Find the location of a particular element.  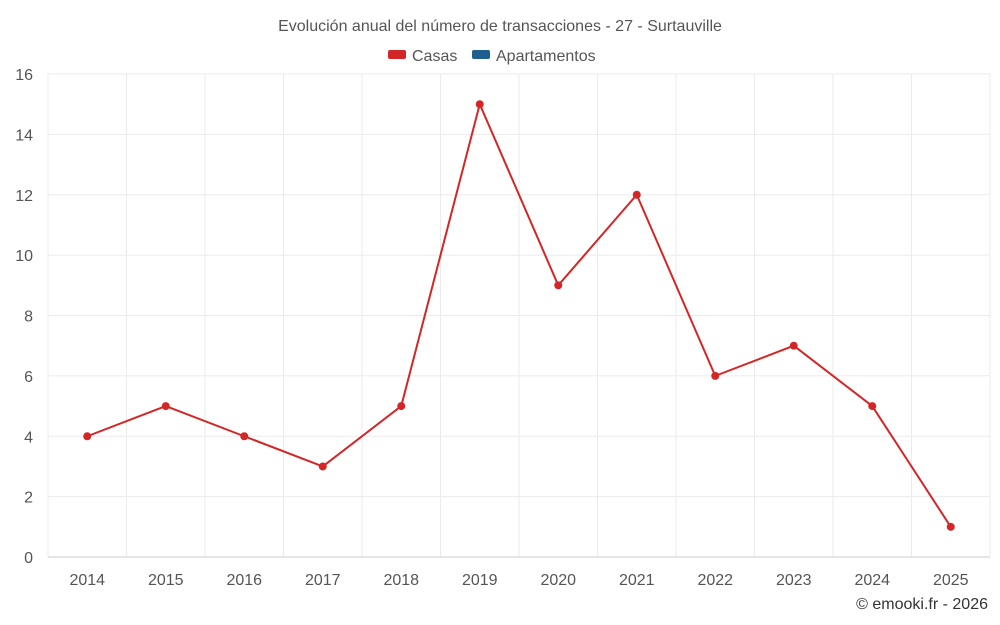

x-tick-label: 2015 is located at coordinates (166, 580).